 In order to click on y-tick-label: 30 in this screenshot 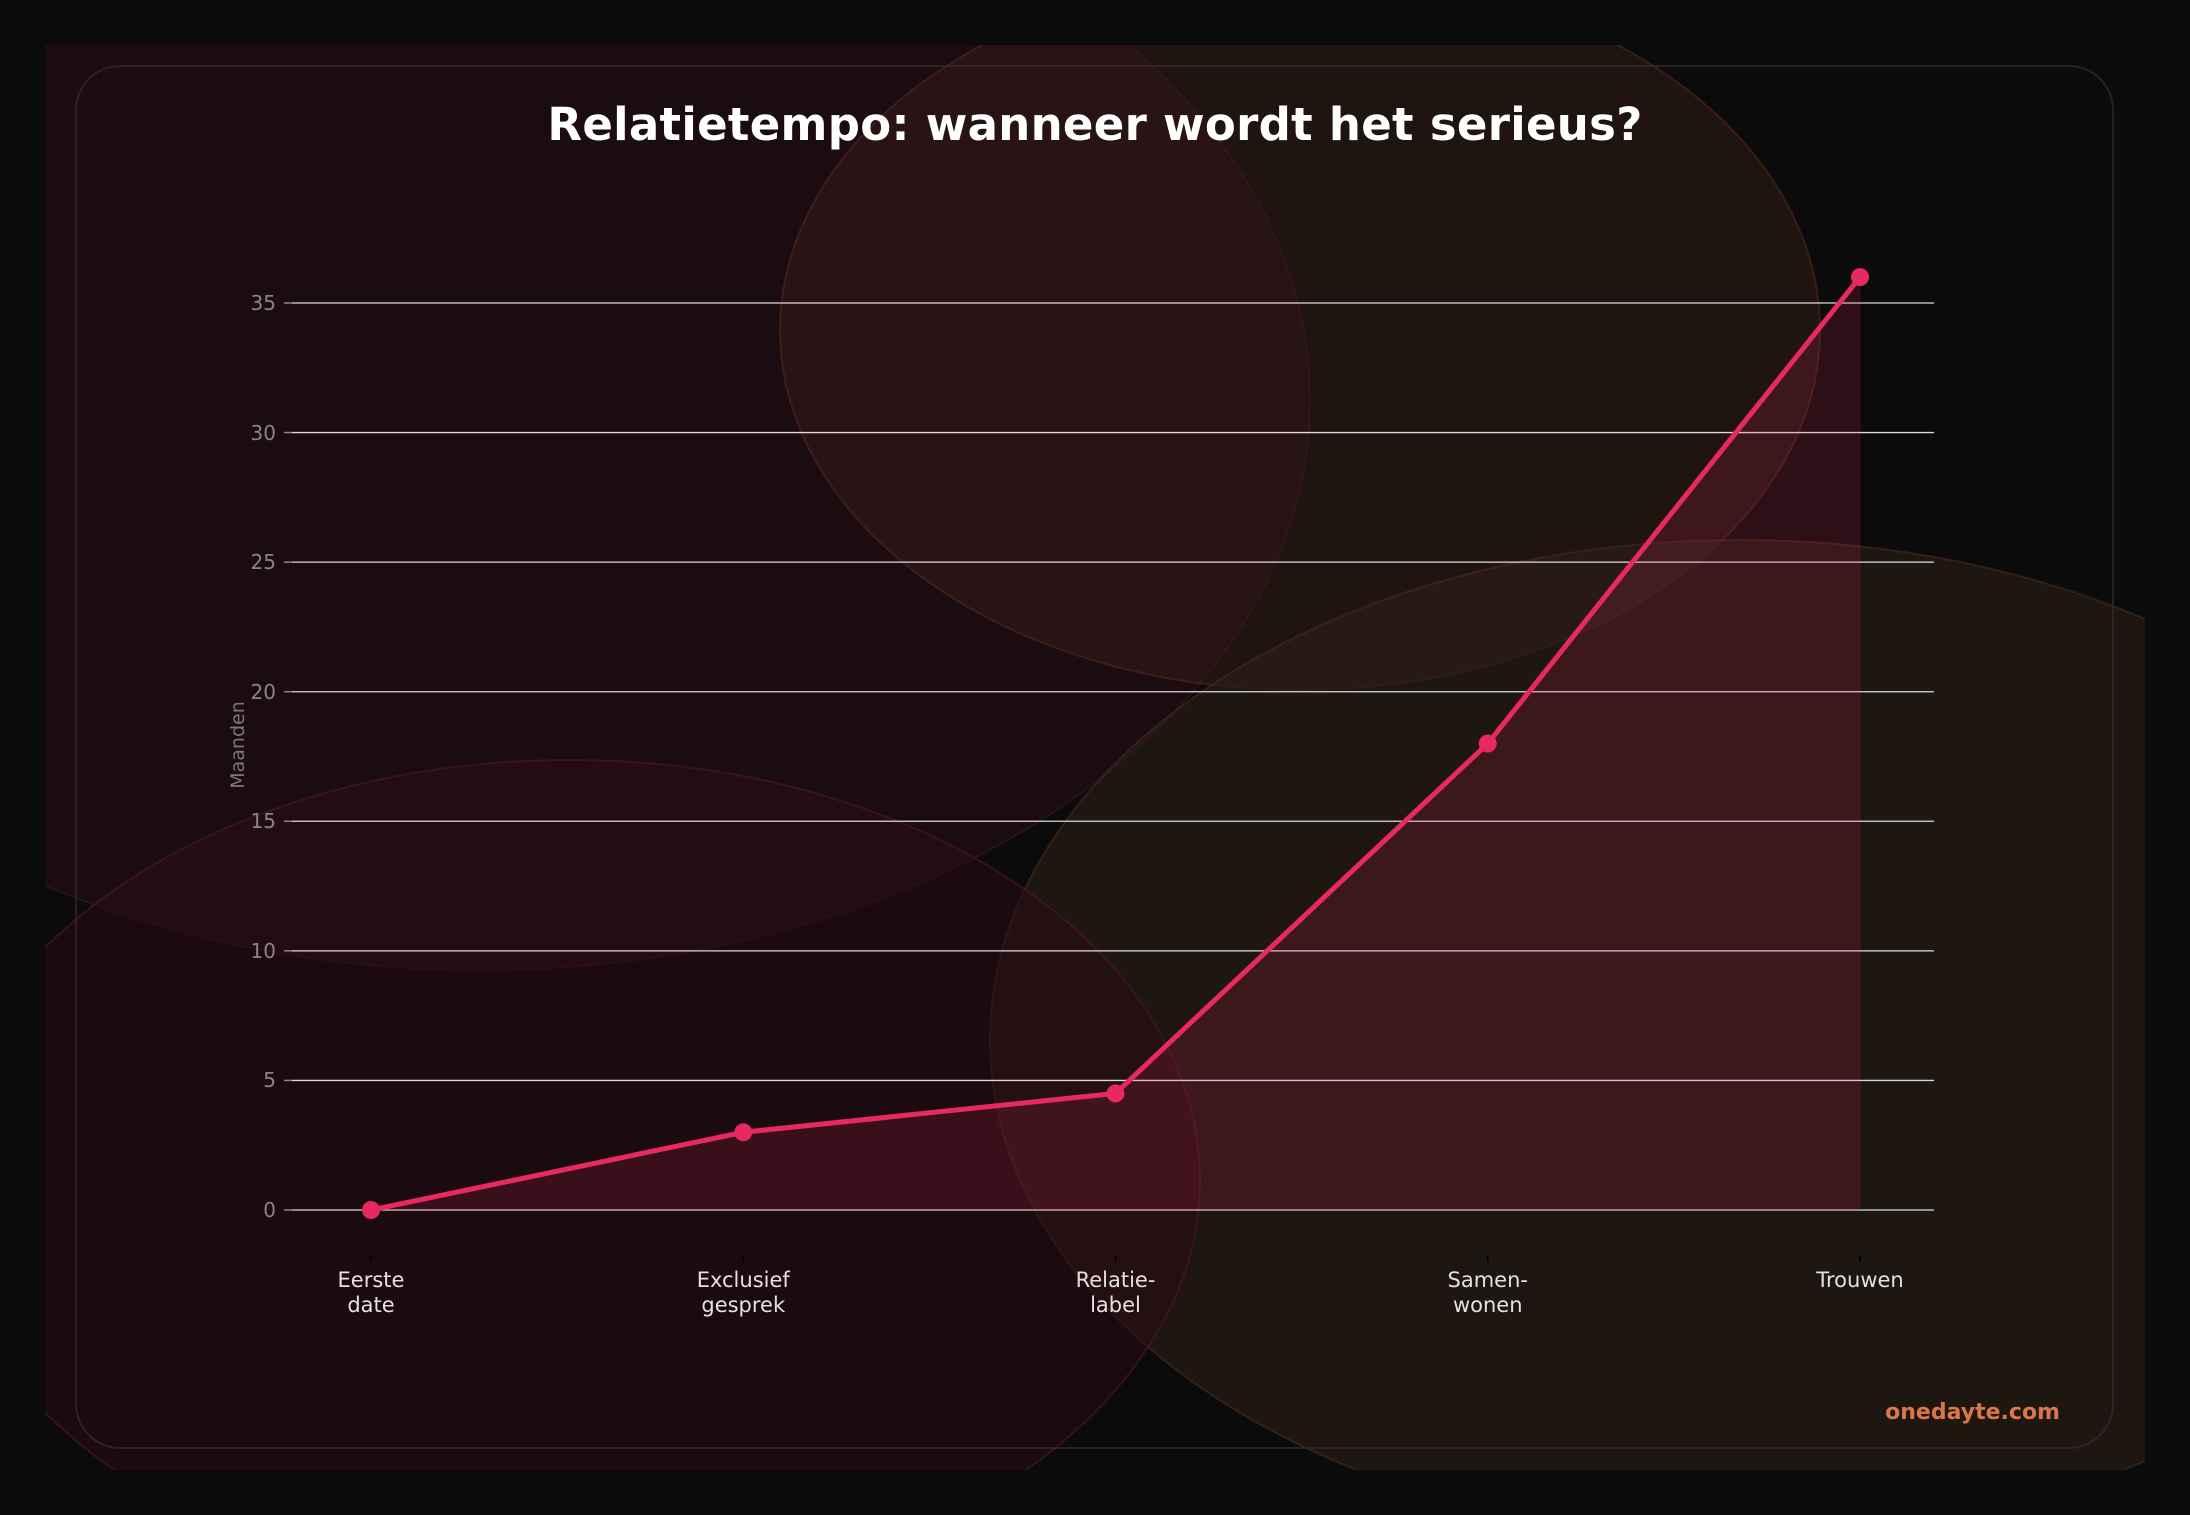, I will do `click(263, 432)`.